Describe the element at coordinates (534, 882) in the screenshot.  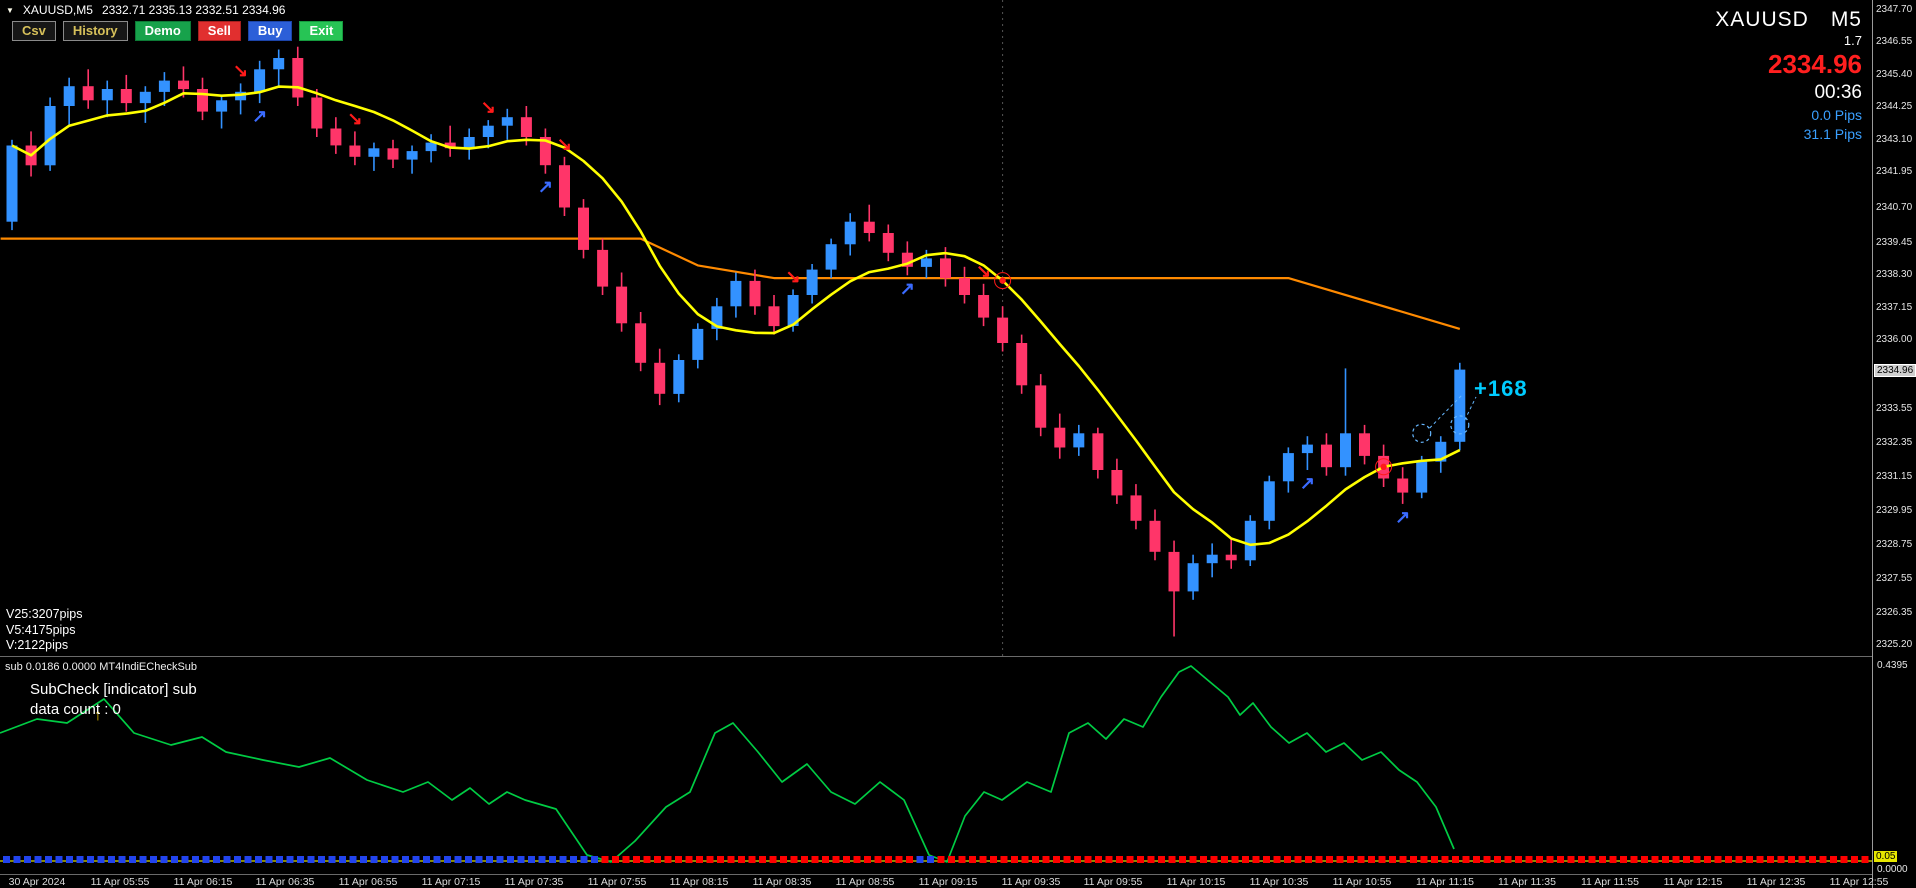
I see `time-axis-label: 11 Apr 07:35` at that location.